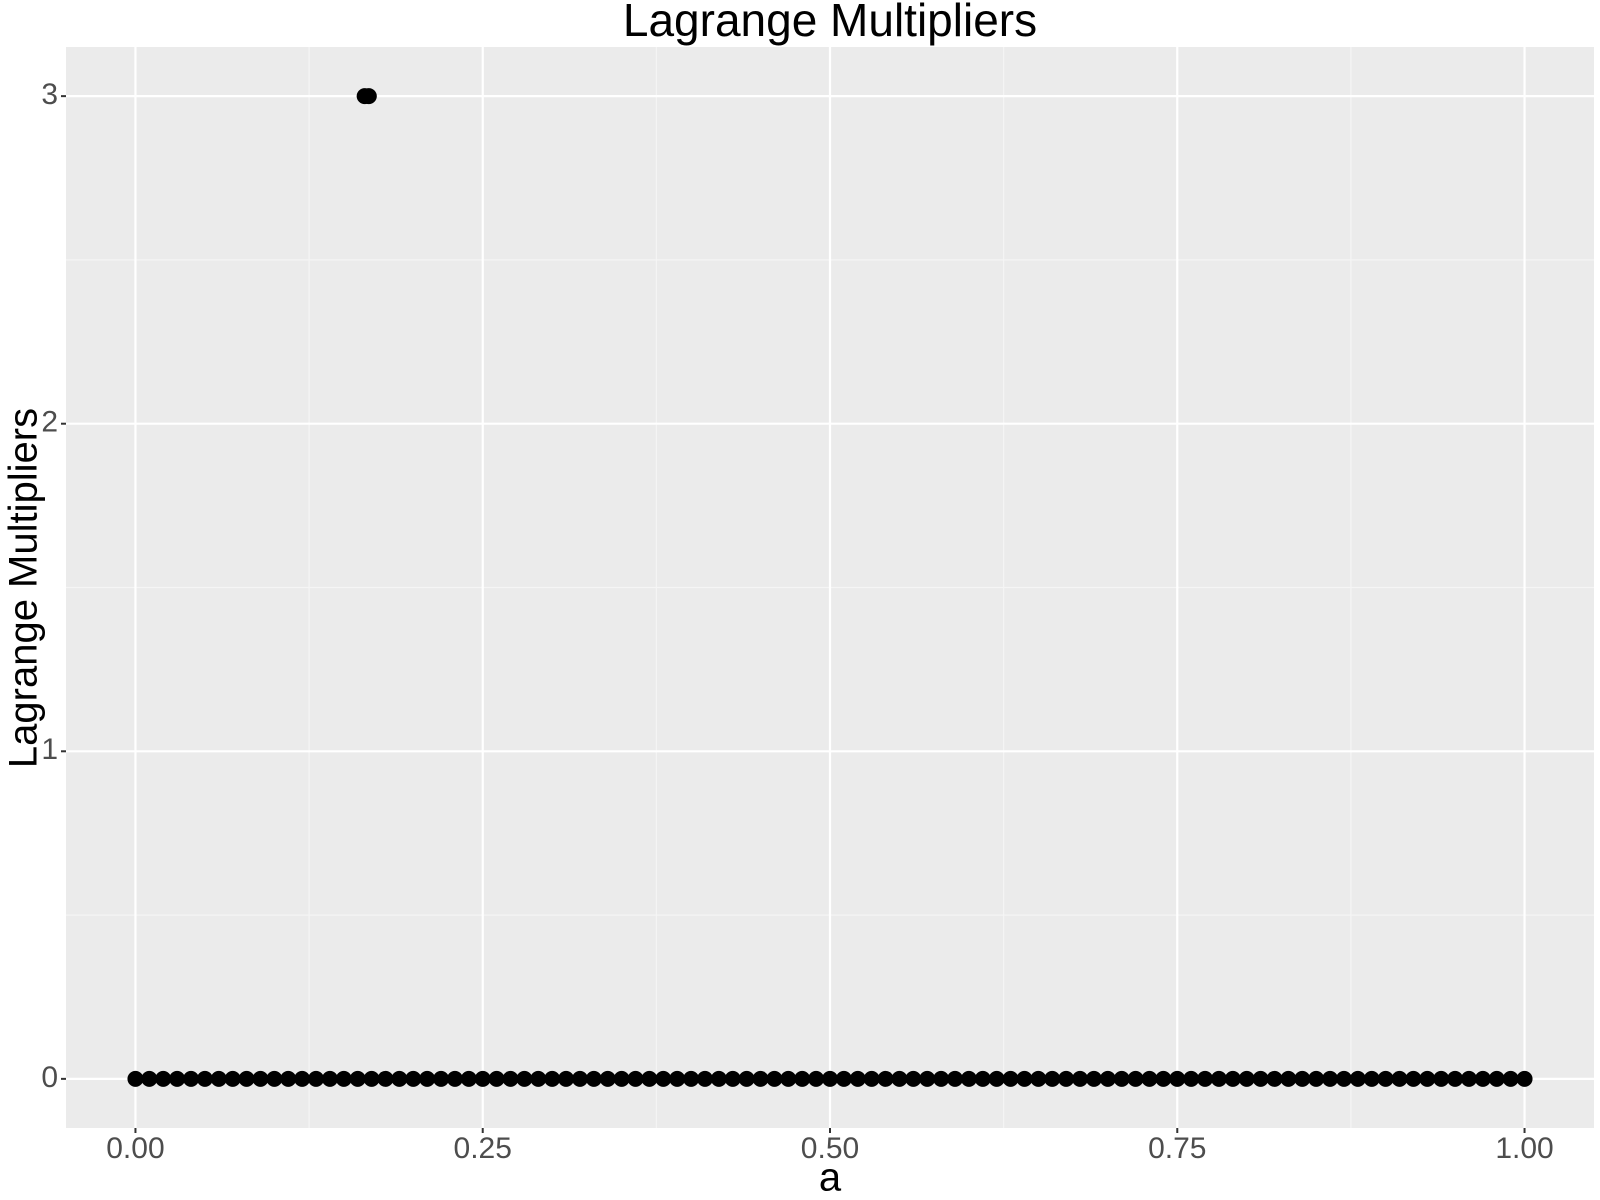  I want to click on chart-title: Lagrange Multipliers, so click(830, 23).